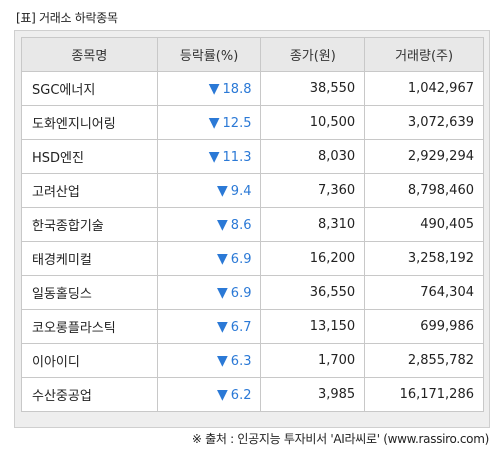  Describe the element at coordinates (424, 360) in the screenshot. I see `trade-volume: 2,855,782` at that location.